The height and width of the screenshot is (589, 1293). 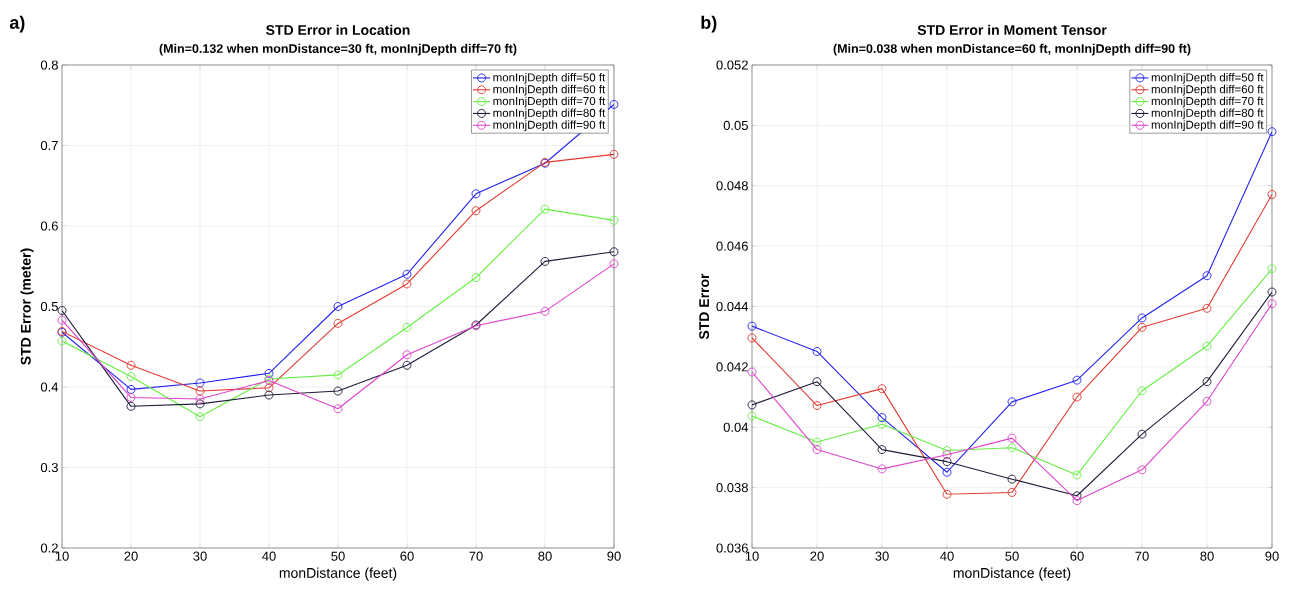 What do you see at coordinates (49, 387) in the screenshot?
I see `y-tick-label: 0.4` at bounding box center [49, 387].